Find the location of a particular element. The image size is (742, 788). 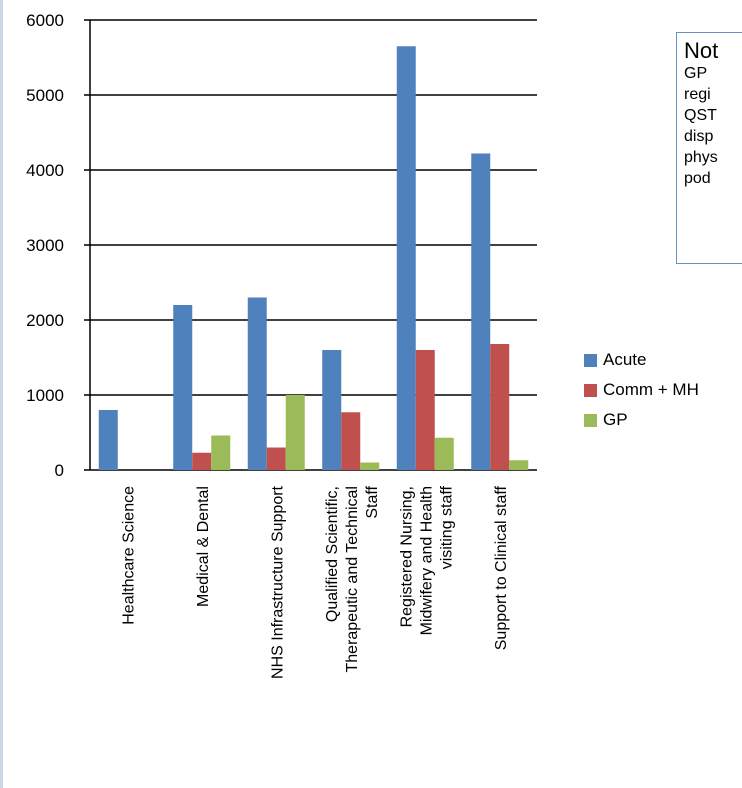

legend-item-comm-mh: Comm + MH is located at coordinates (641, 390).